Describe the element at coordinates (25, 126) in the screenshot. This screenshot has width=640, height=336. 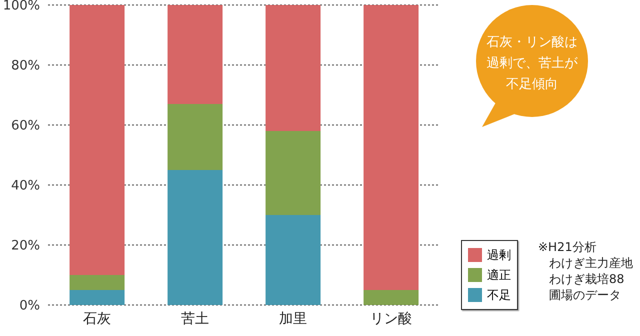
I see `y-tick-label: 60%` at that location.